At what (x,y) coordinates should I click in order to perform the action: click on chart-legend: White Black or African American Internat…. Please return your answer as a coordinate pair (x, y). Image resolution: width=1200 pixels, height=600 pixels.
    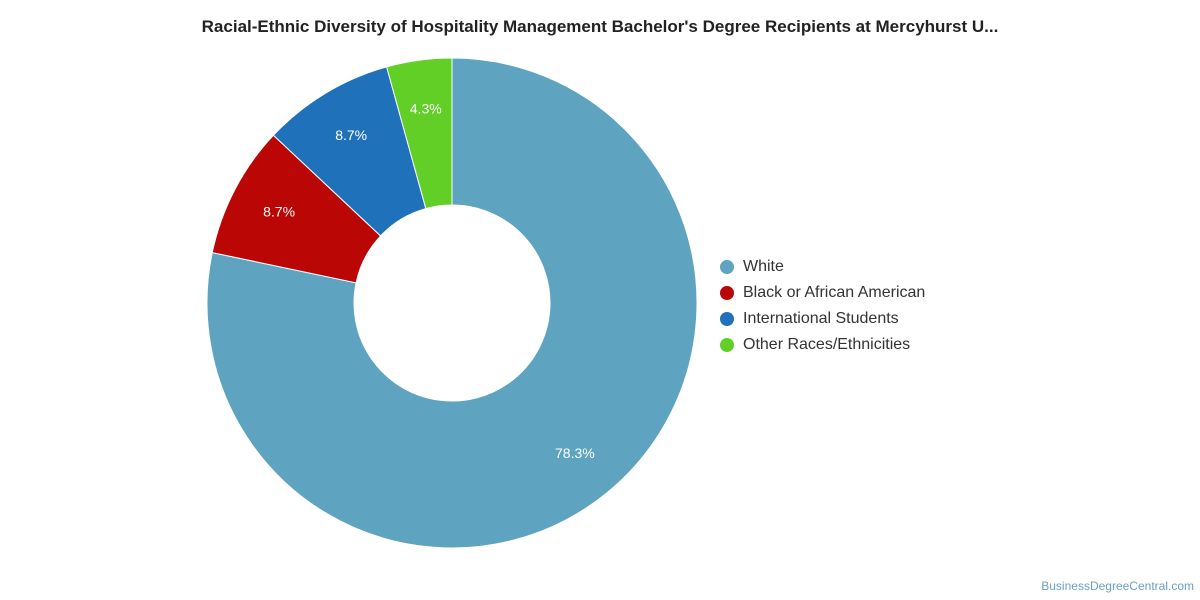
    Looking at the image, I should click on (822, 306).